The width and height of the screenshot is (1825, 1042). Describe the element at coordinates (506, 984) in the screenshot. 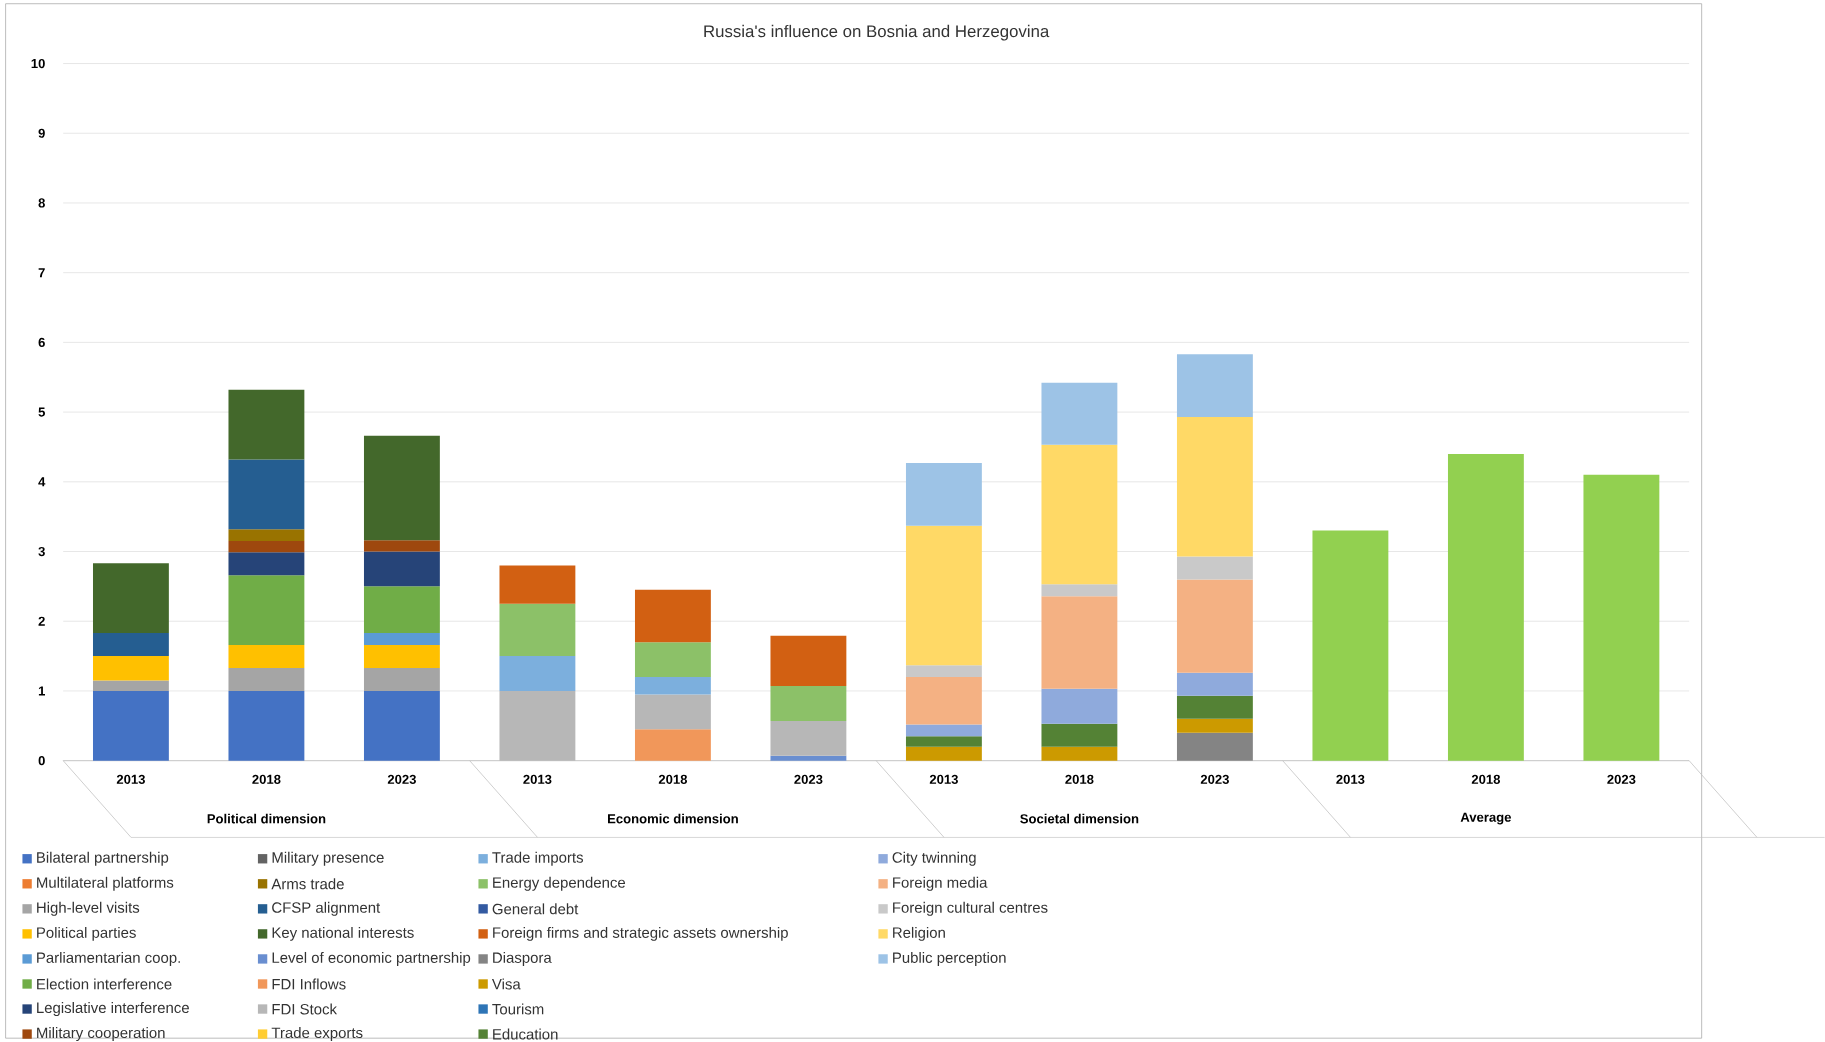

I see `legend-label: Visa` at that location.